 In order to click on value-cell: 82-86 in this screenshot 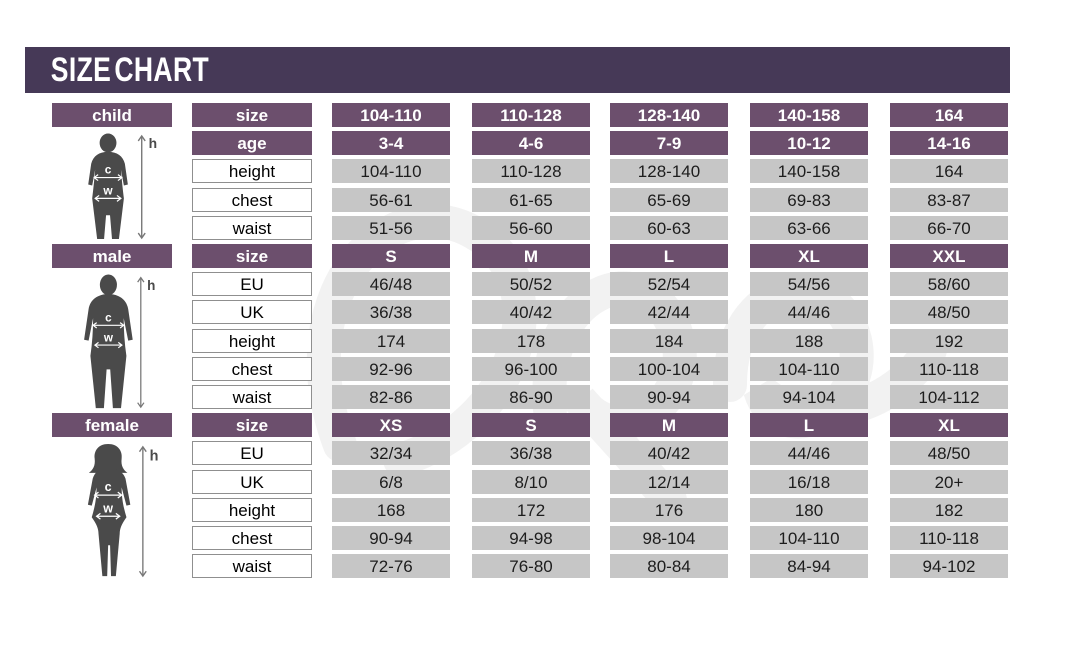, I will do `click(391, 397)`.